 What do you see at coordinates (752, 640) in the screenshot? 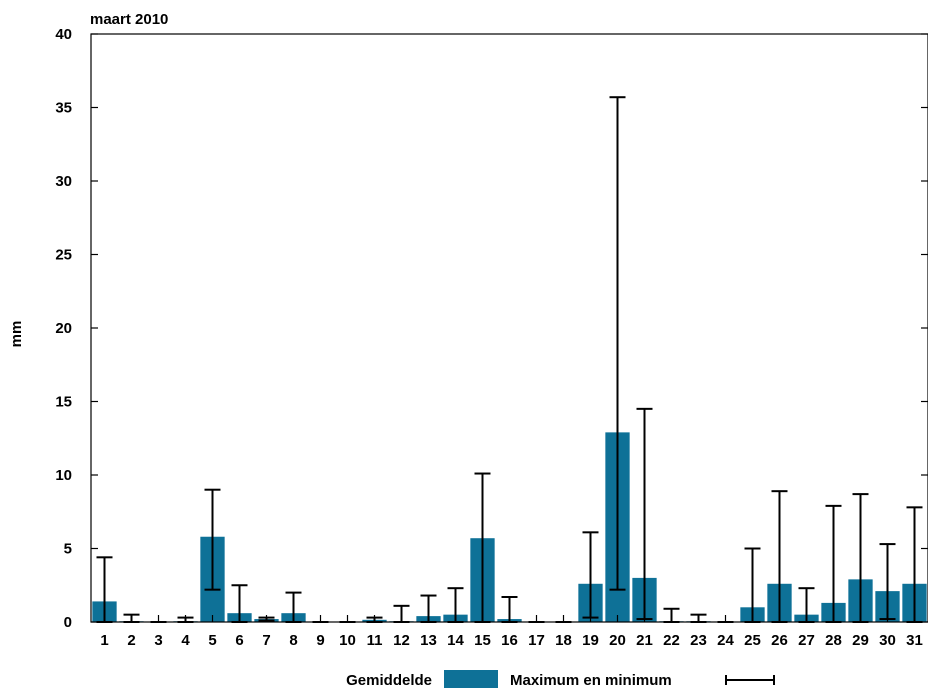
I see `x-tick-label-25: 25` at bounding box center [752, 640].